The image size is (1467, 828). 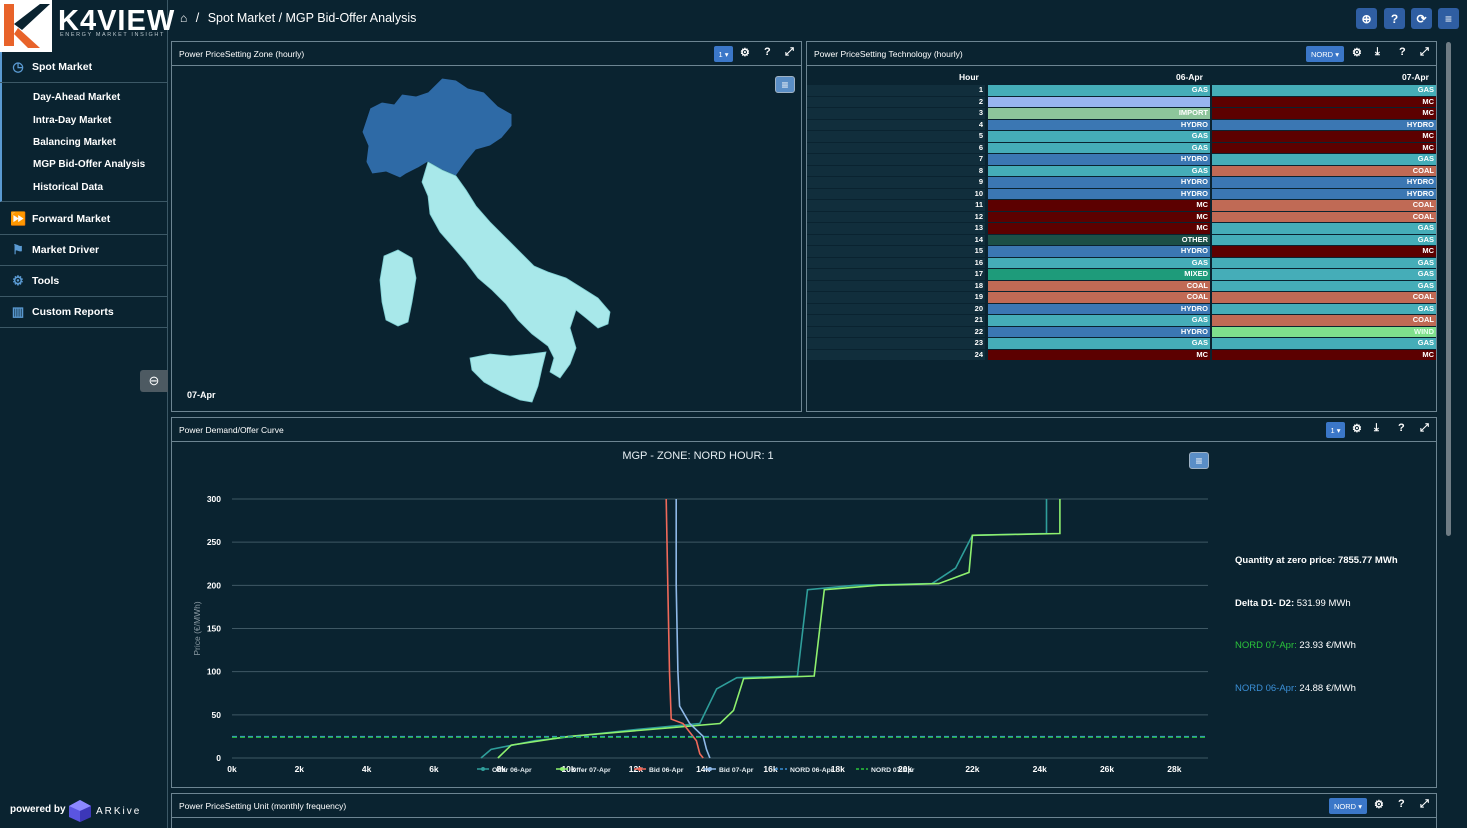 I want to click on legend-item-4: NORD 06-Apr, so click(x=812, y=770).